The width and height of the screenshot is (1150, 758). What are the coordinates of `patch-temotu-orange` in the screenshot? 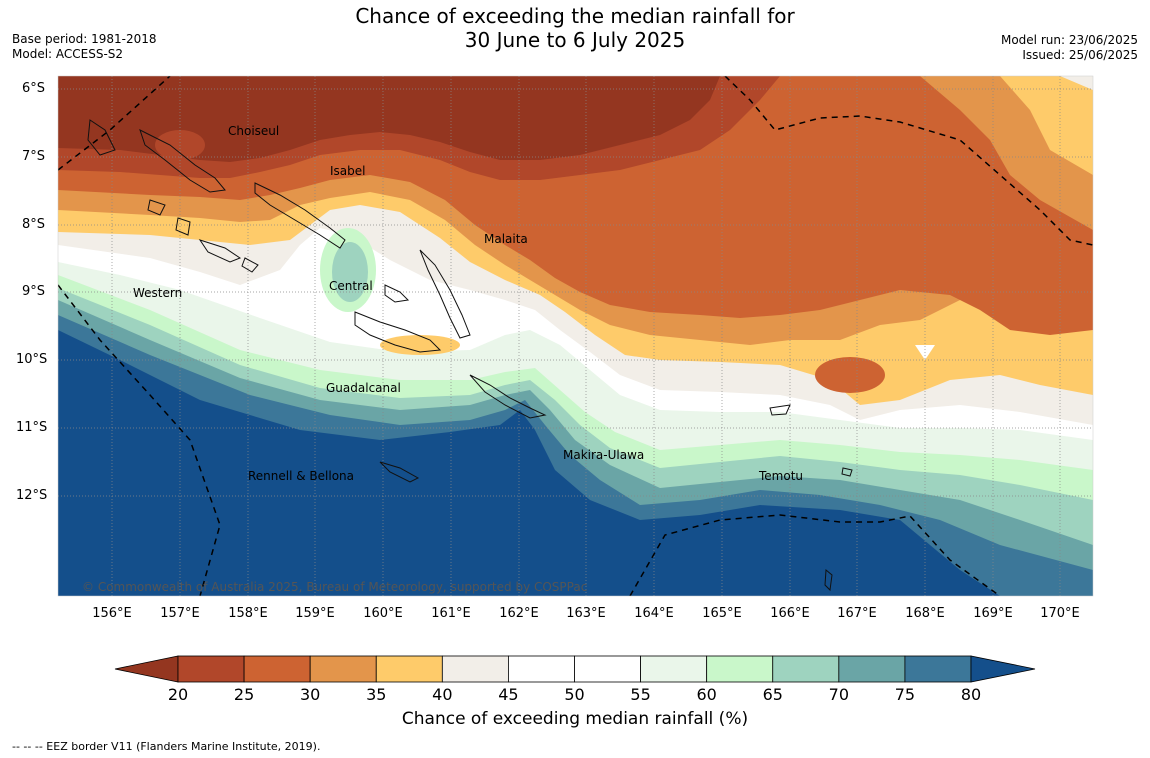 It's located at (850, 375).